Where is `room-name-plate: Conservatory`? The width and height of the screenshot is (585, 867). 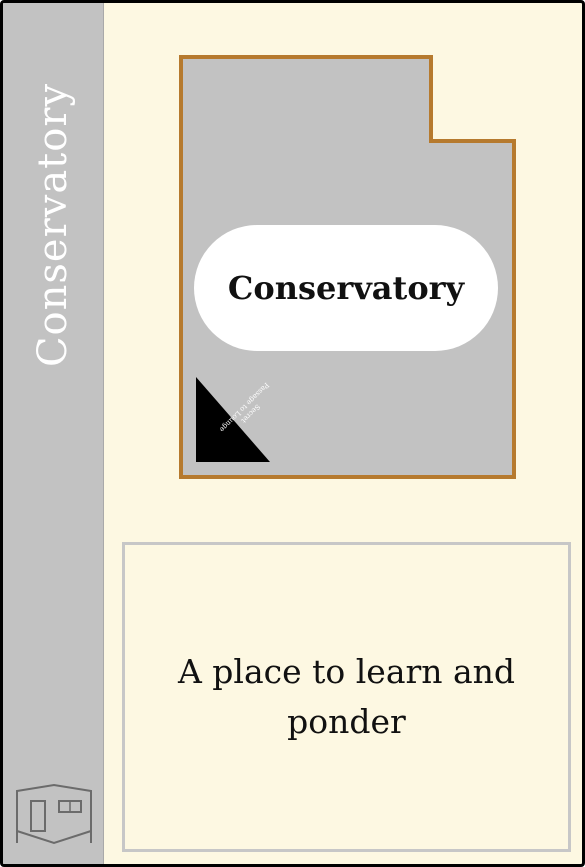
room-name-plate: Conservatory is located at coordinates (346, 288).